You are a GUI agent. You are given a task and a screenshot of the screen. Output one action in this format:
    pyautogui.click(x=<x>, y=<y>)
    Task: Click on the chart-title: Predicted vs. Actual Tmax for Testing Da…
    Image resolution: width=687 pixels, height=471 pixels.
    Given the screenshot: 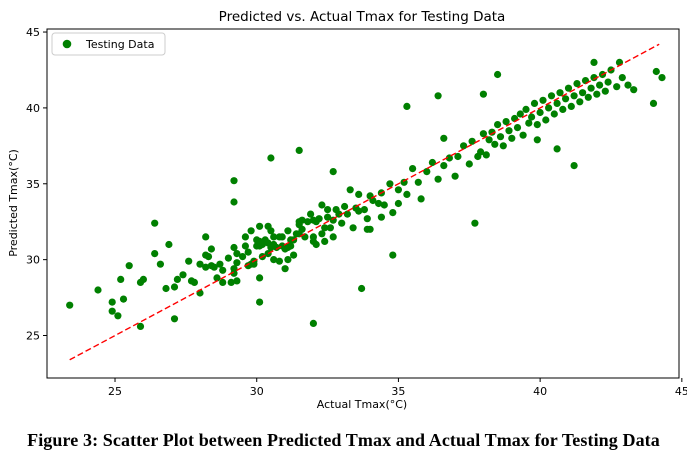 What is the action you would take?
    pyautogui.click(x=362, y=17)
    